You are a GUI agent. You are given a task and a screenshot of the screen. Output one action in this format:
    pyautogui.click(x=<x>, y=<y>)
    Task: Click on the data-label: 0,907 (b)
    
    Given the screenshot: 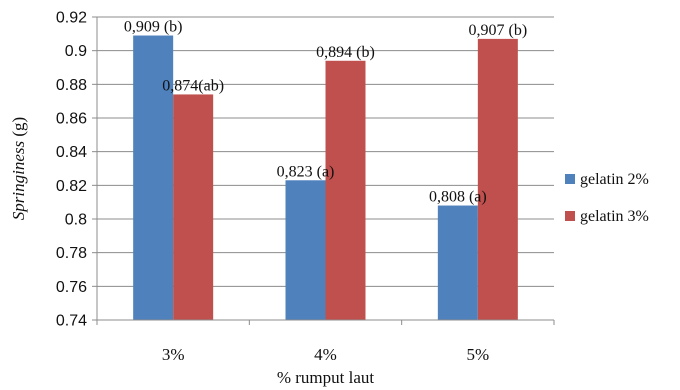 What is the action you would take?
    pyautogui.click(x=498, y=30)
    